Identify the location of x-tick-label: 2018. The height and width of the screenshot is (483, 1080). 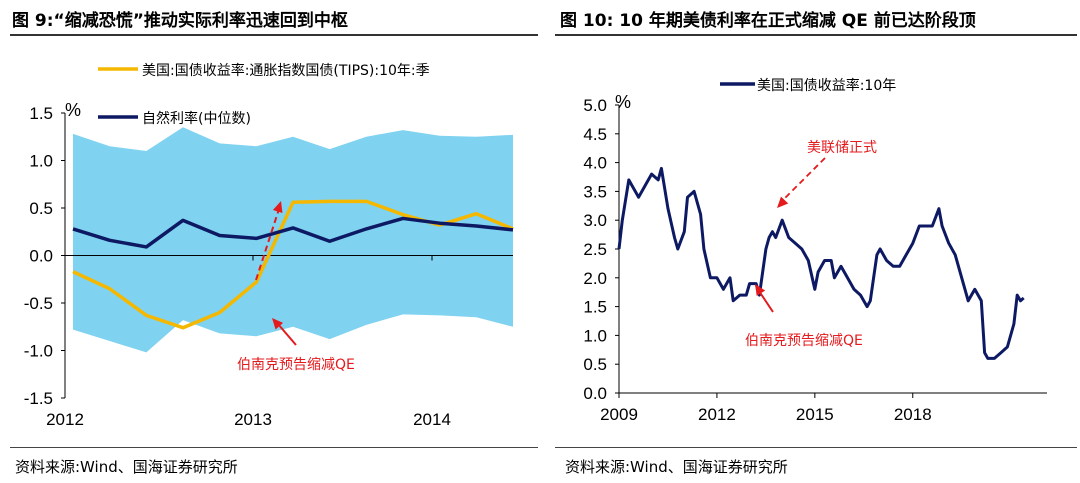
(913, 414).